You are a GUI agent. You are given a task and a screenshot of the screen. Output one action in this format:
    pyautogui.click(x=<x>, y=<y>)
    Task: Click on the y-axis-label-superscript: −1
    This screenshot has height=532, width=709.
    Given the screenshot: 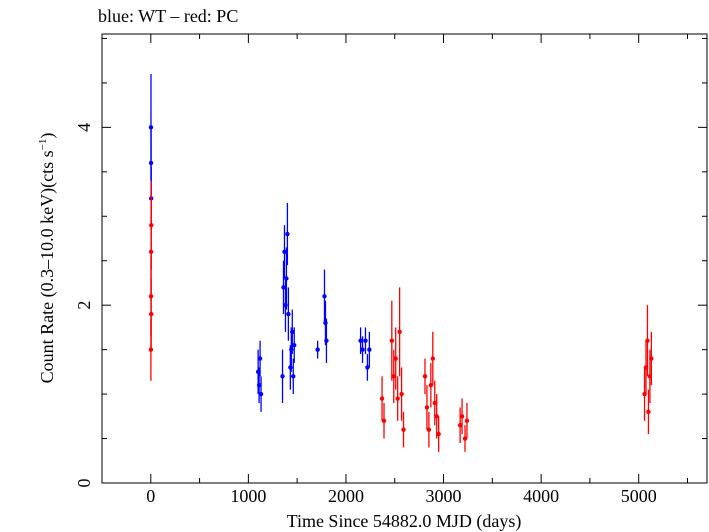 What is the action you would take?
    pyautogui.click(x=43, y=145)
    